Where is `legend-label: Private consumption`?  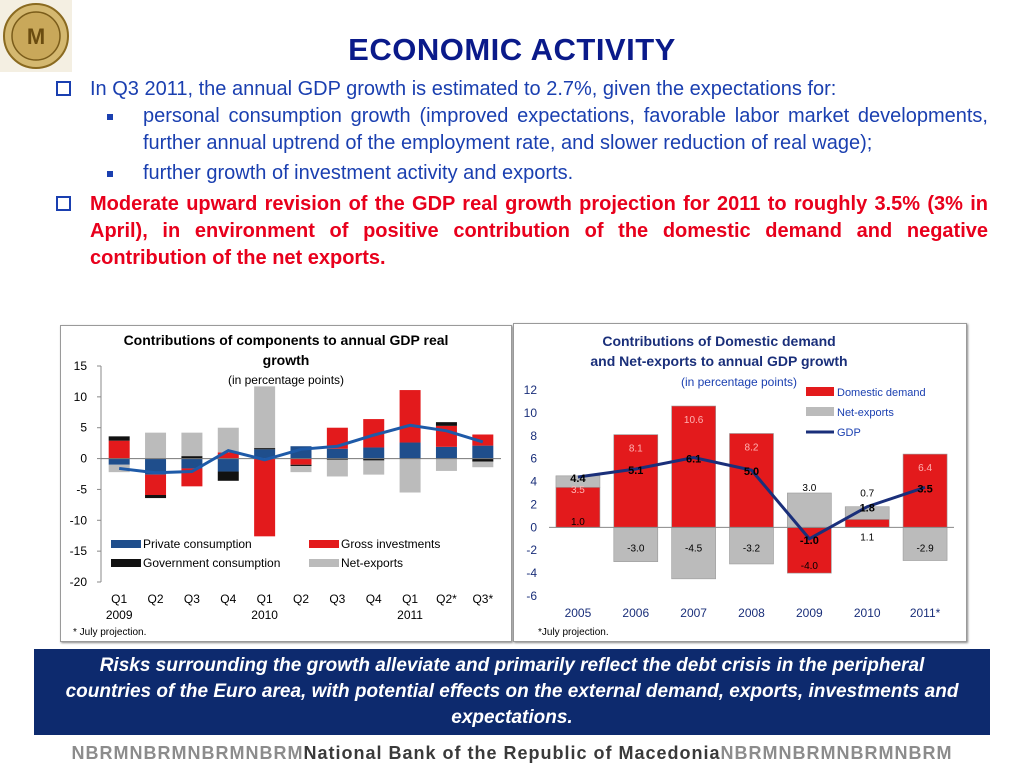 legend-label: Private consumption is located at coordinates (197, 544).